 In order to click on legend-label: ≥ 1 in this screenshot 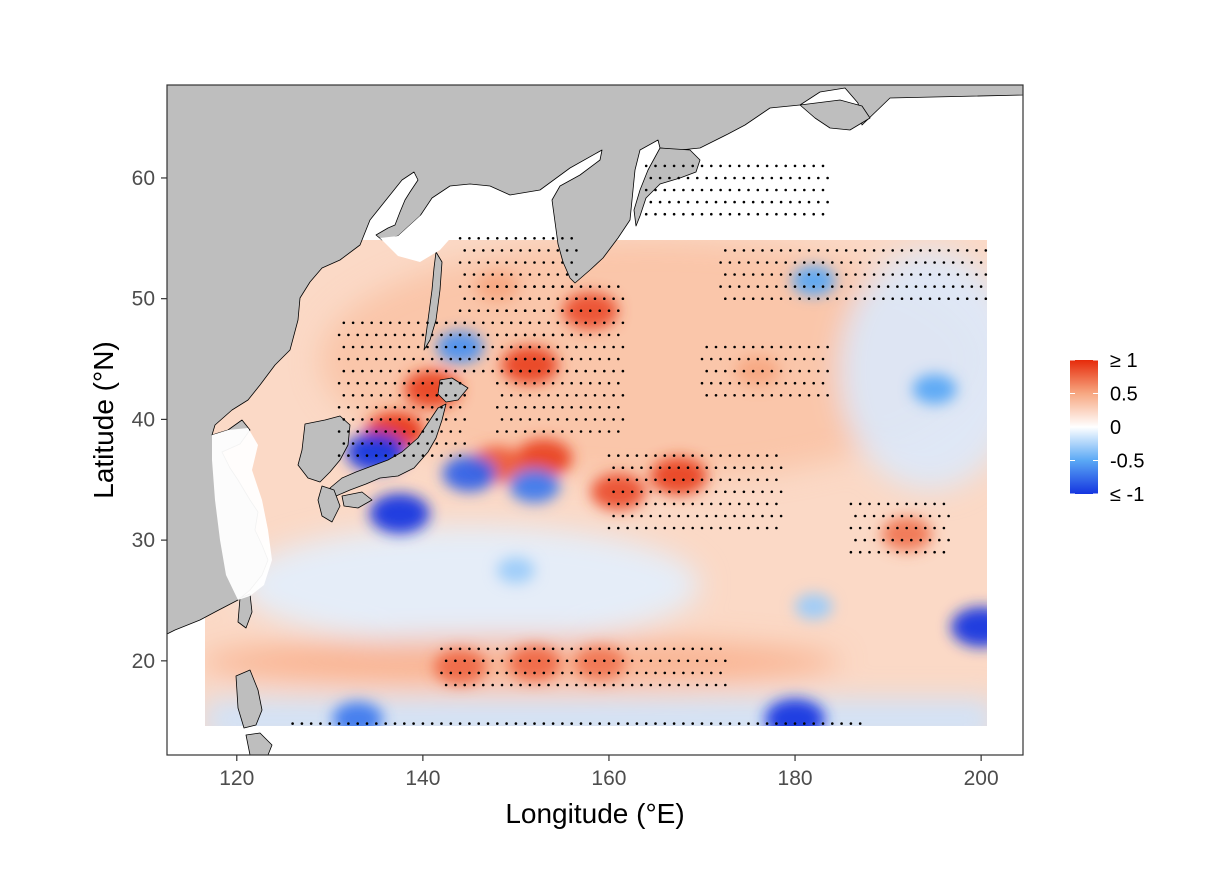, I will do `click(1124, 361)`.